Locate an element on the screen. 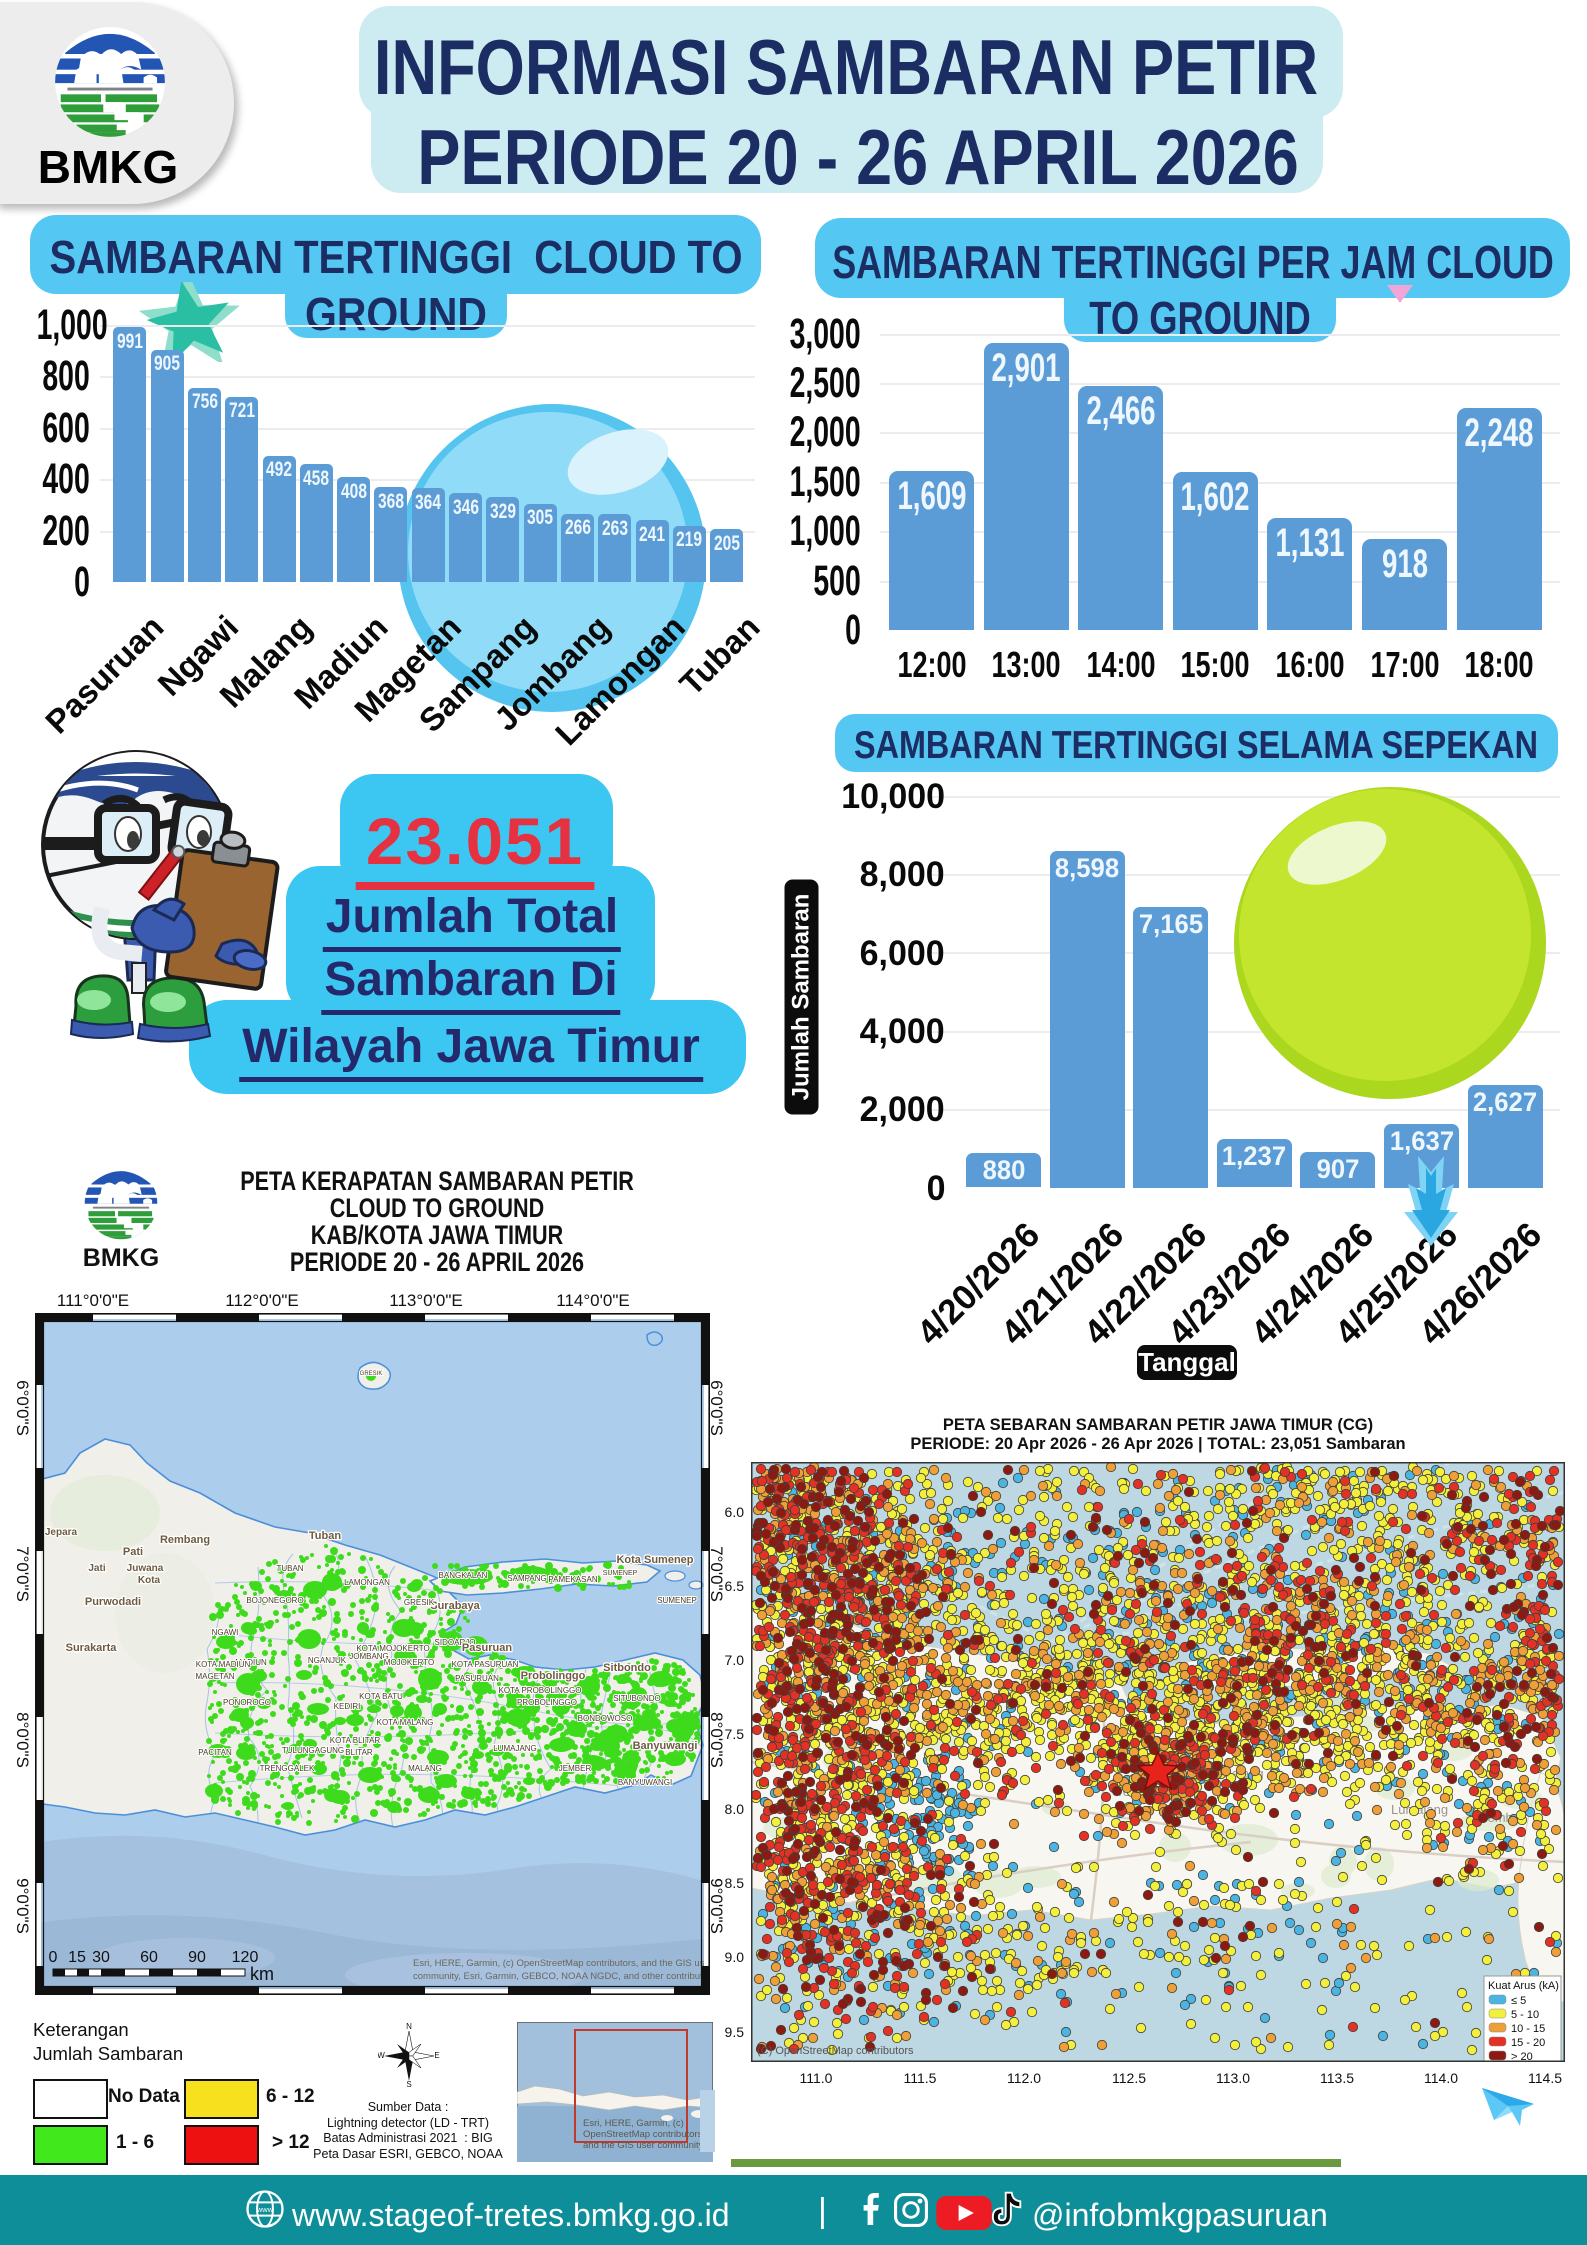  svg-text: SITUBONDO is located at coordinates (637, 1698).